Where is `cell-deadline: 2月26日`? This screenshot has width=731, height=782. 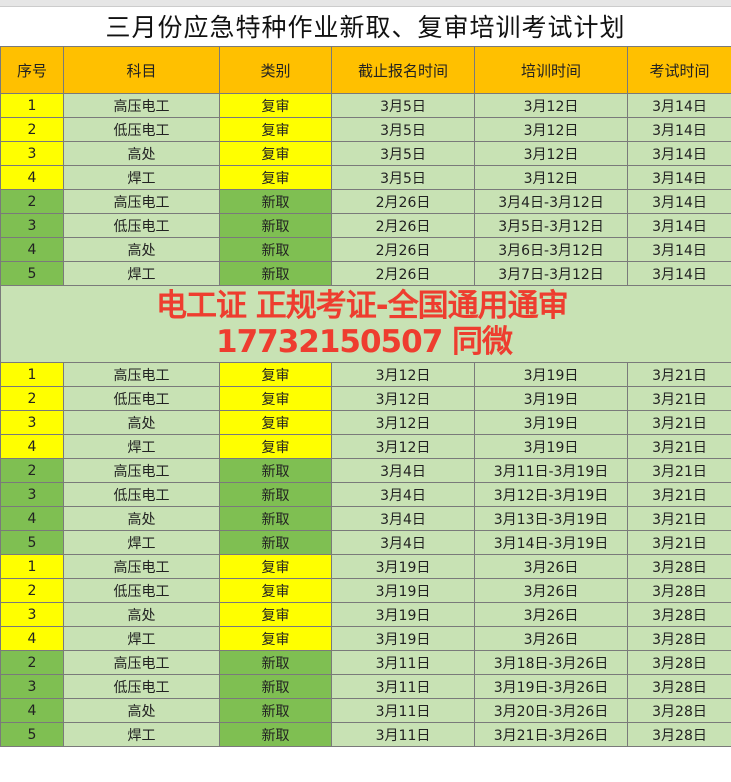
cell-deadline: 2月26日 is located at coordinates (403, 201).